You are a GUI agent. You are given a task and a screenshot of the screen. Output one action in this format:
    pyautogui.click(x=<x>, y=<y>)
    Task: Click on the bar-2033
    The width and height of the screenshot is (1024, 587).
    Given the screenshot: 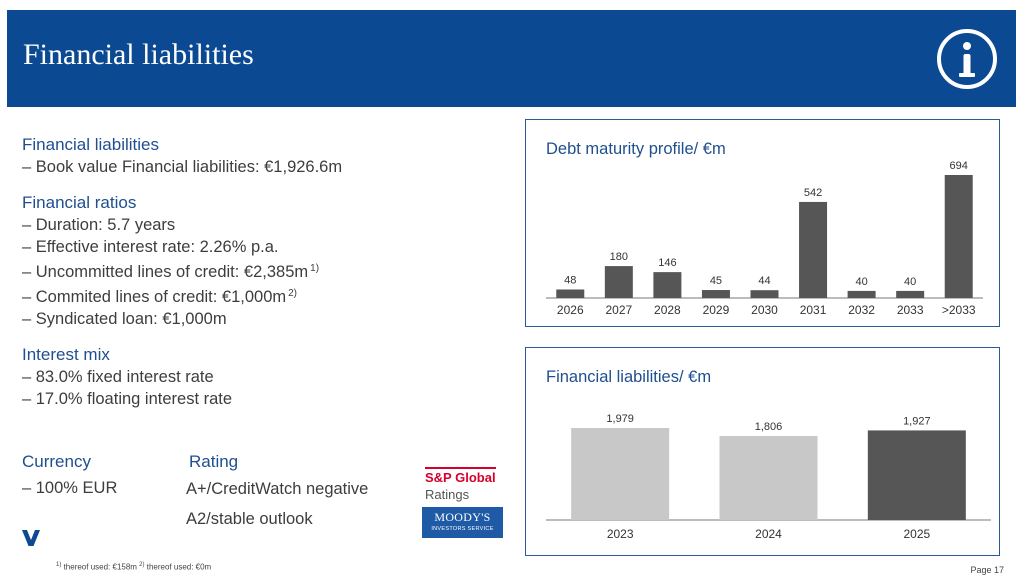 What is the action you would take?
    pyautogui.click(x=910, y=294)
    